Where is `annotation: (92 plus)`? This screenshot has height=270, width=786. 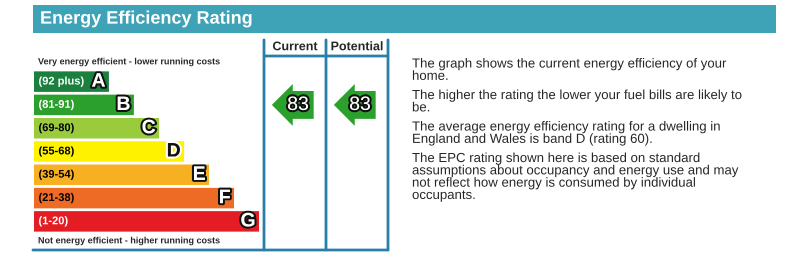 annotation: (92 plus) is located at coordinates (61, 81).